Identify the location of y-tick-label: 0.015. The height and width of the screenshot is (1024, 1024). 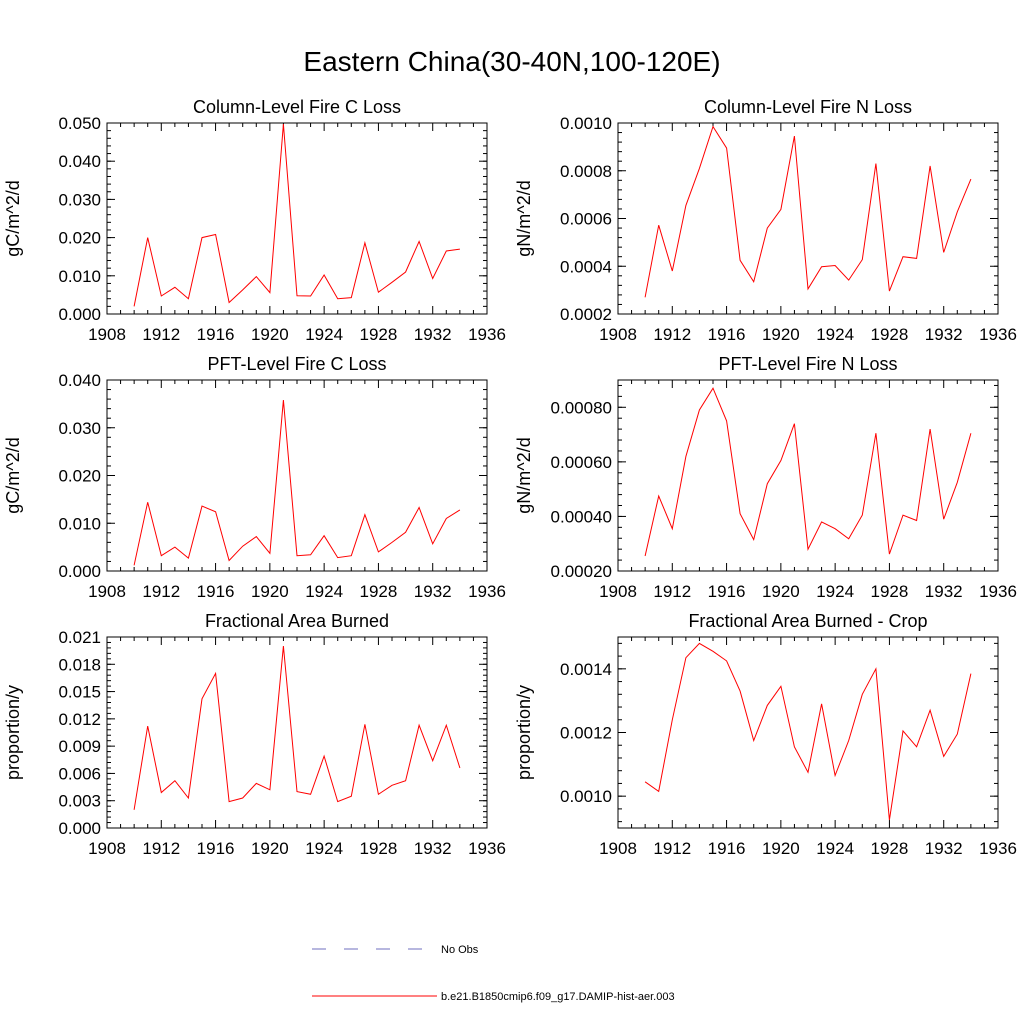
(79, 692).